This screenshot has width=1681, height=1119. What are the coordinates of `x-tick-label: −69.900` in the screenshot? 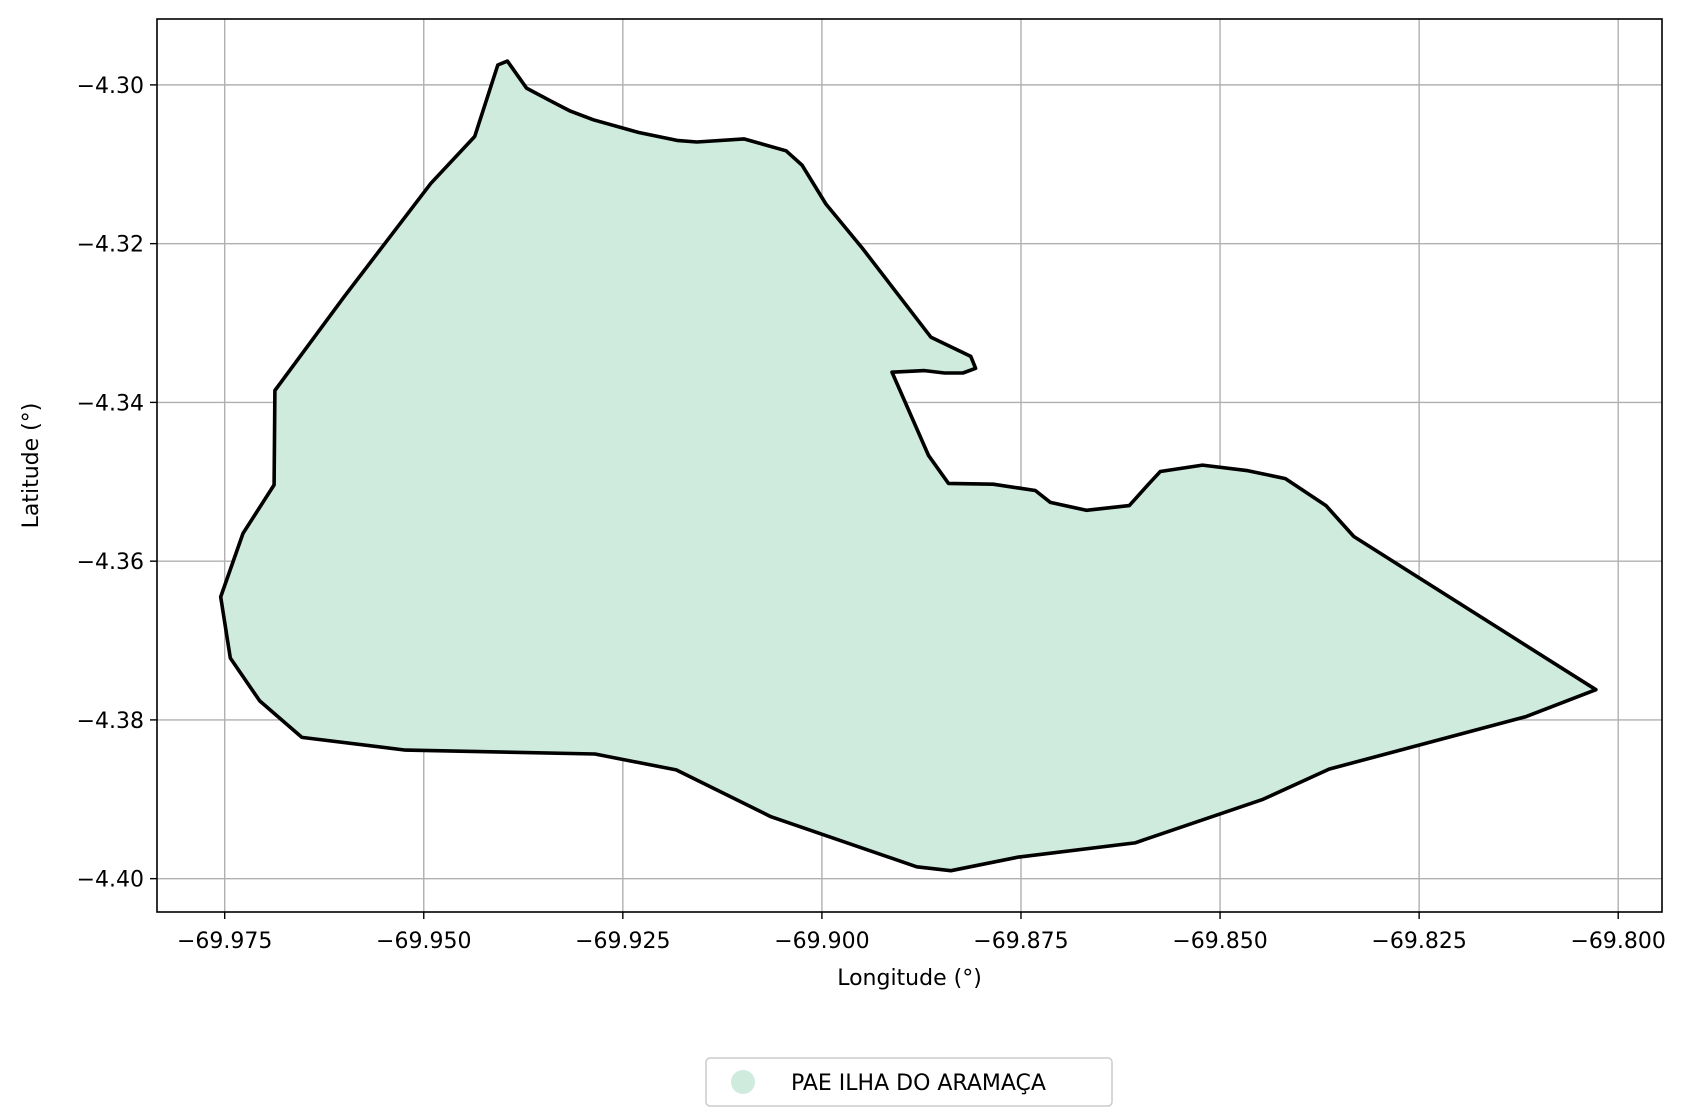 It's located at (821, 941).